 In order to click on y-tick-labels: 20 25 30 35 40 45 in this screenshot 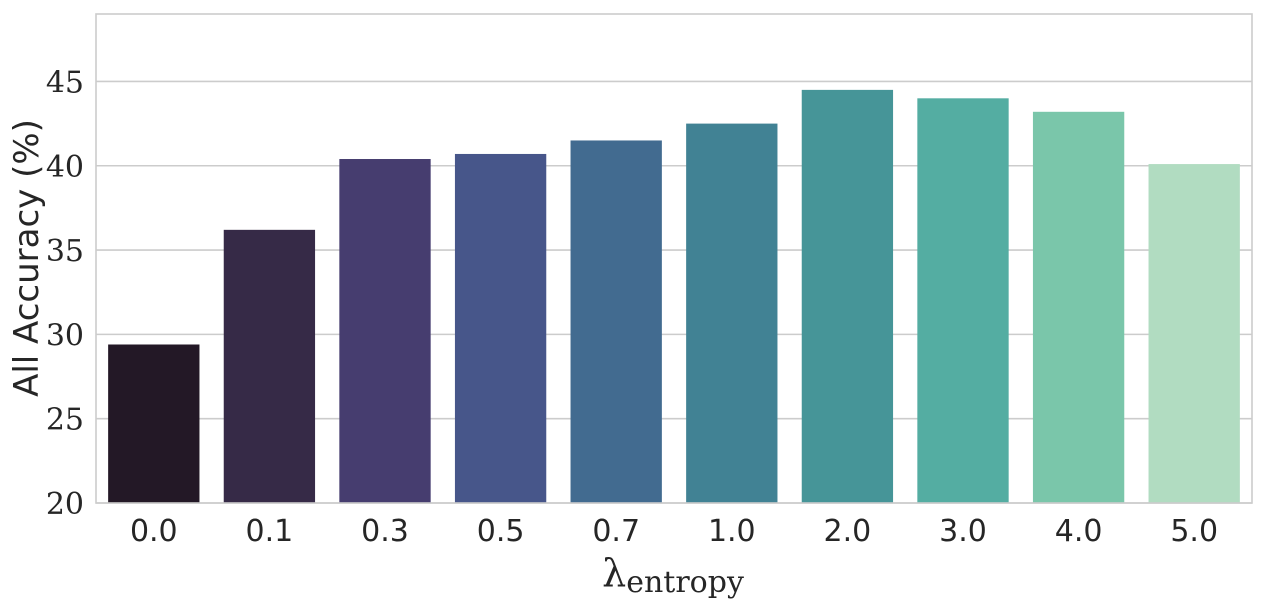, I will do `click(65, 293)`.